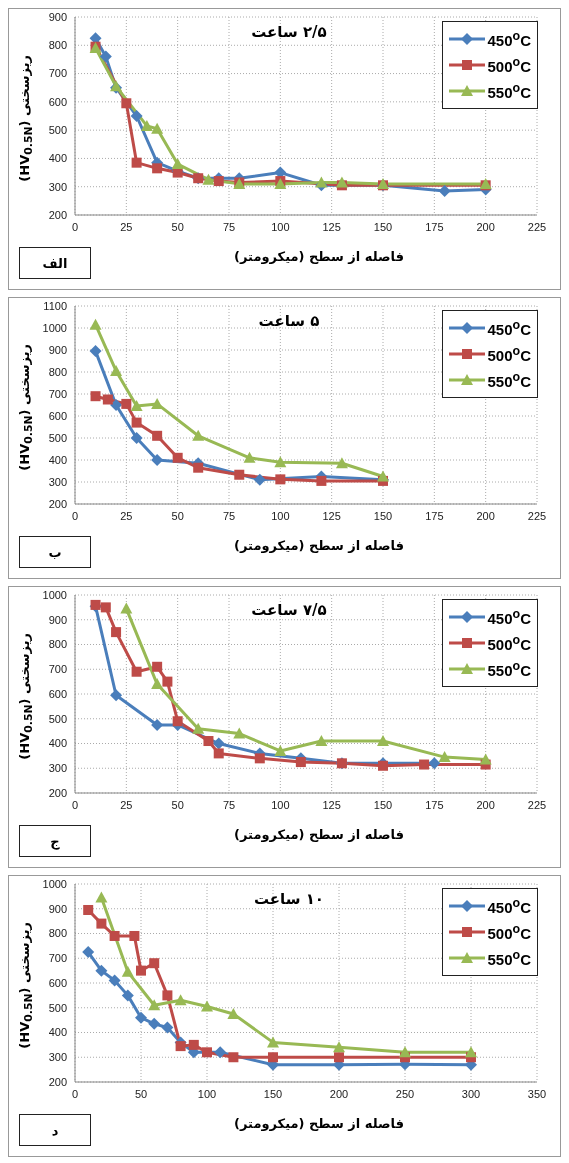 The image size is (569, 1163). Describe the element at coordinates (55, 305) in the screenshot. I see `y-tick-label: 1100` at that location.